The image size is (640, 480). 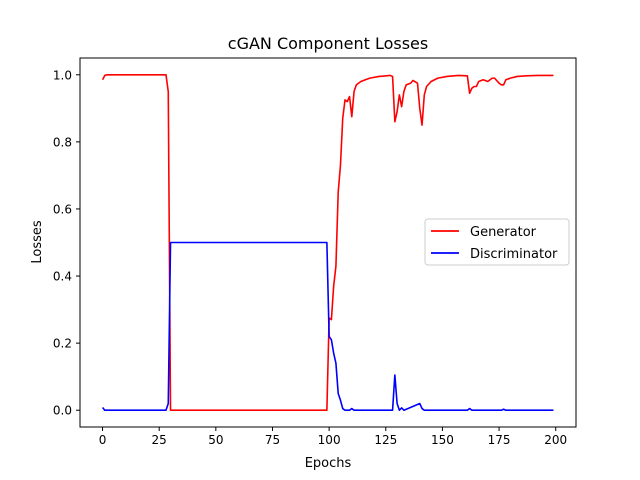 What do you see at coordinates (159, 440) in the screenshot?
I see `x-tick-label: 25` at bounding box center [159, 440].